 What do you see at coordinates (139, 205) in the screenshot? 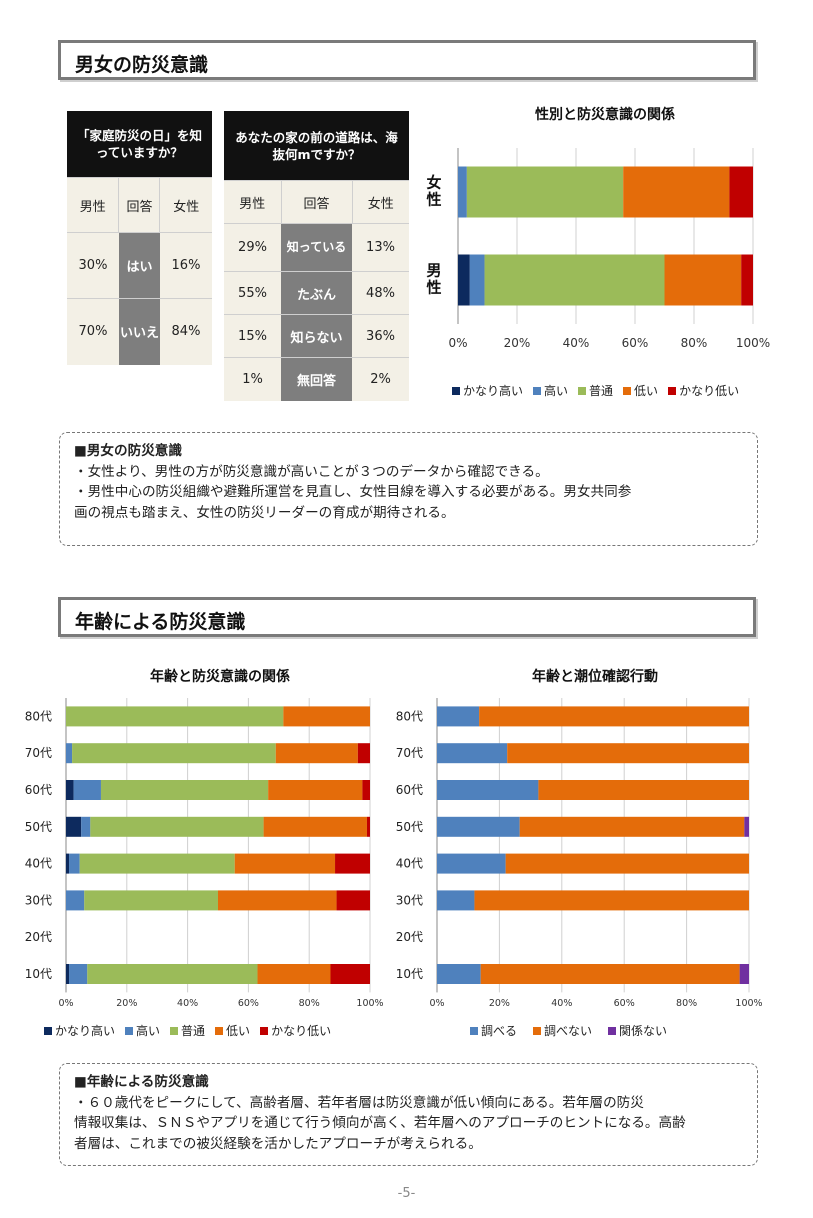
I see `col-answer: 回答` at bounding box center [139, 205].